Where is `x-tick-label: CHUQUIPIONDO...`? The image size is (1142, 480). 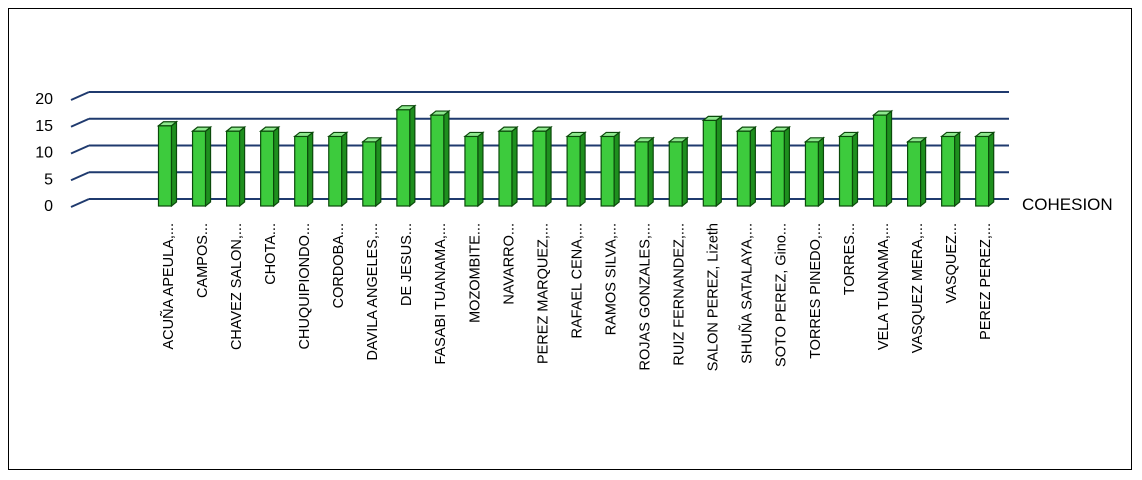 x-tick-label: CHUQUIPIONDO... is located at coordinates (305, 286).